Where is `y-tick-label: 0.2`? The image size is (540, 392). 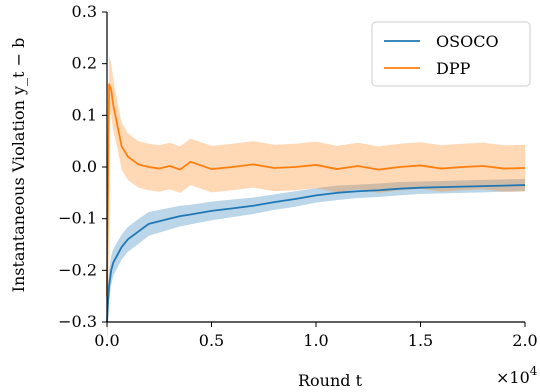
y-tick-label: 0.2 is located at coordinates (84, 63).